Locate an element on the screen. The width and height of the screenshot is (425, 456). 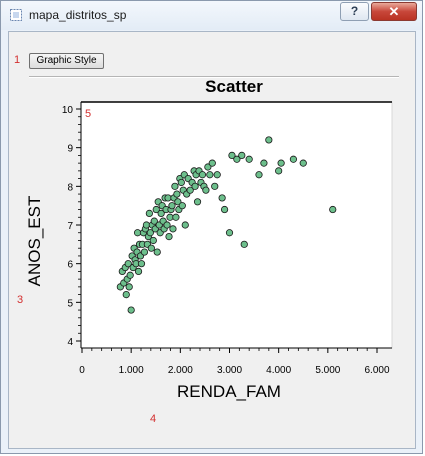
marker-4: 4 is located at coordinates (153, 419).